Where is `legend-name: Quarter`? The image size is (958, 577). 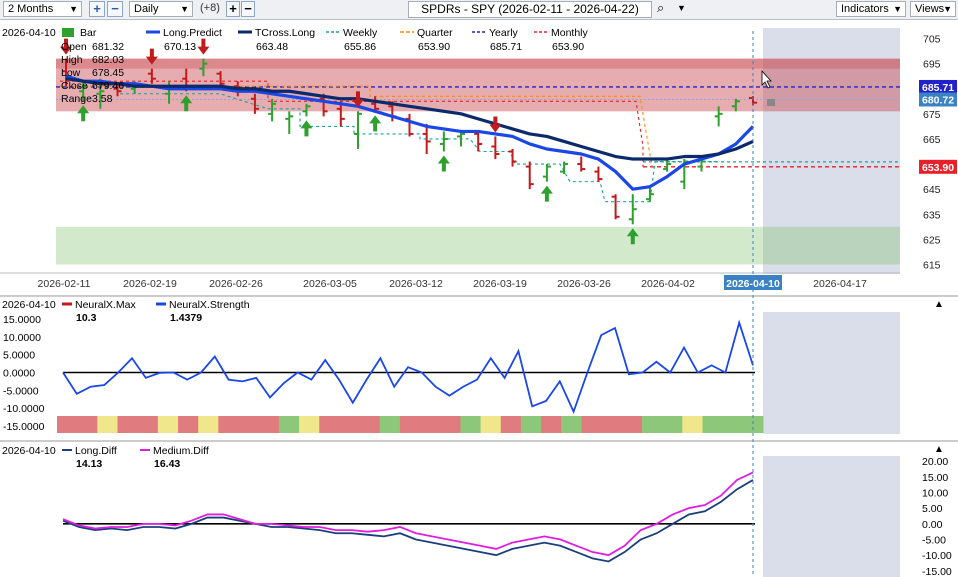 legend-name: Quarter is located at coordinates (435, 33).